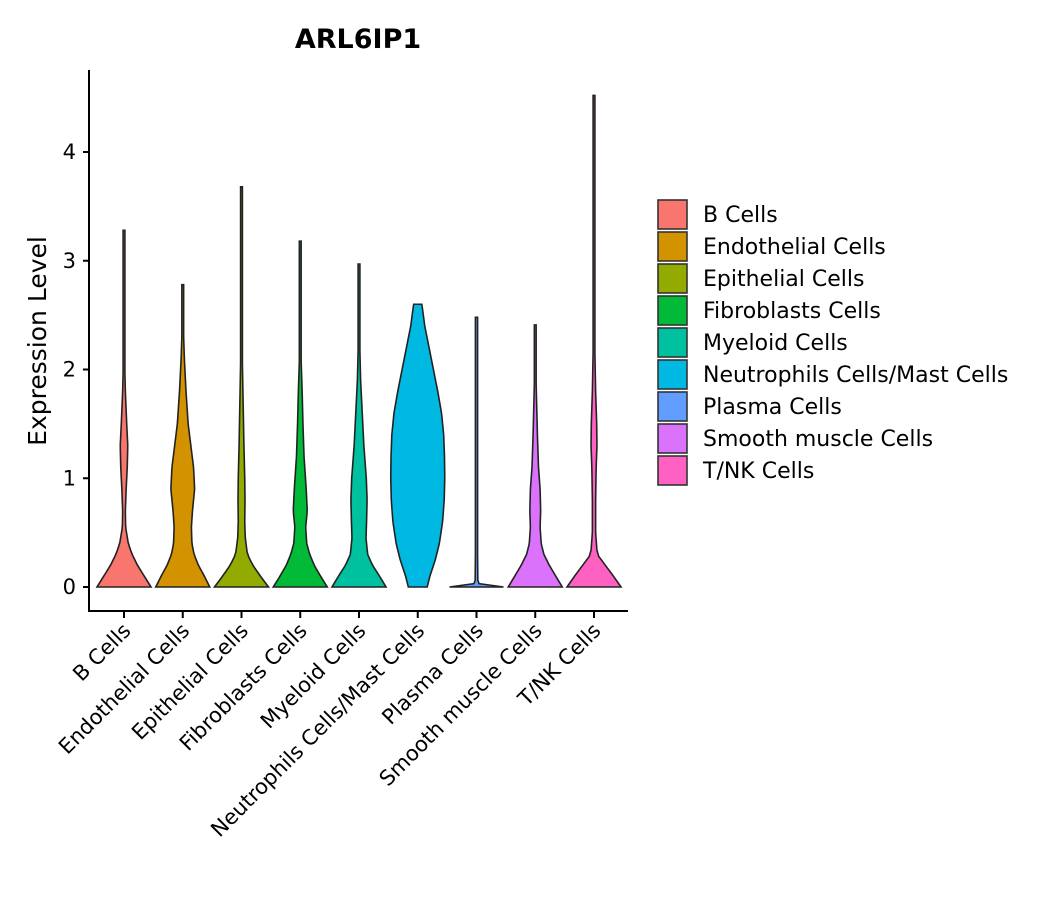 The image size is (1057, 900). What do you see at coordinates (358, 39) in the screenshot?
I see `chart-title: ARL6IP1` at bounding box center [358, 39].